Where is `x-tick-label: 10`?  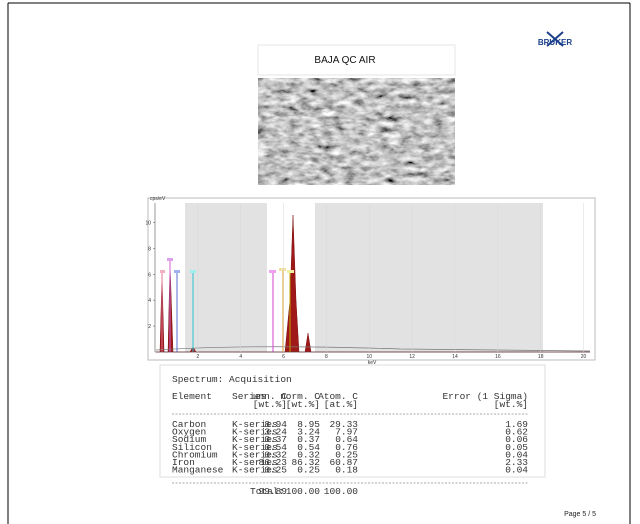
x-tick-label: 10 is located at coordinates (370, 357).